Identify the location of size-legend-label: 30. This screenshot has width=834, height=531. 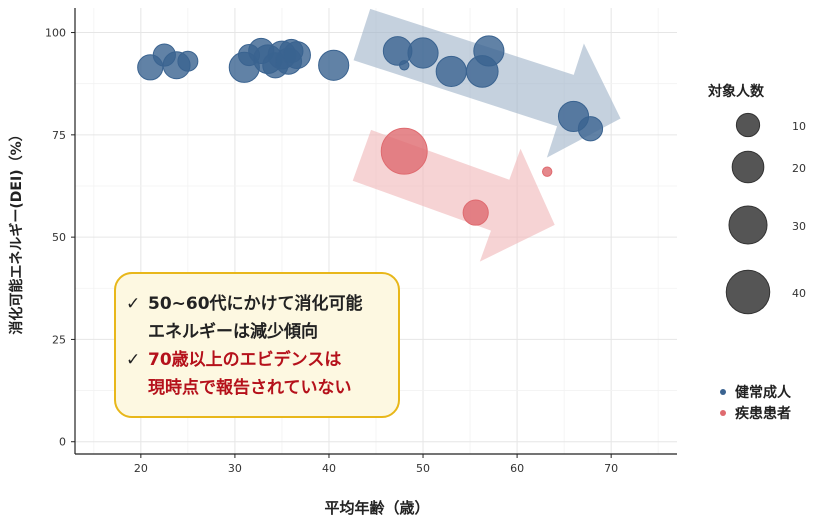
(799, 226).